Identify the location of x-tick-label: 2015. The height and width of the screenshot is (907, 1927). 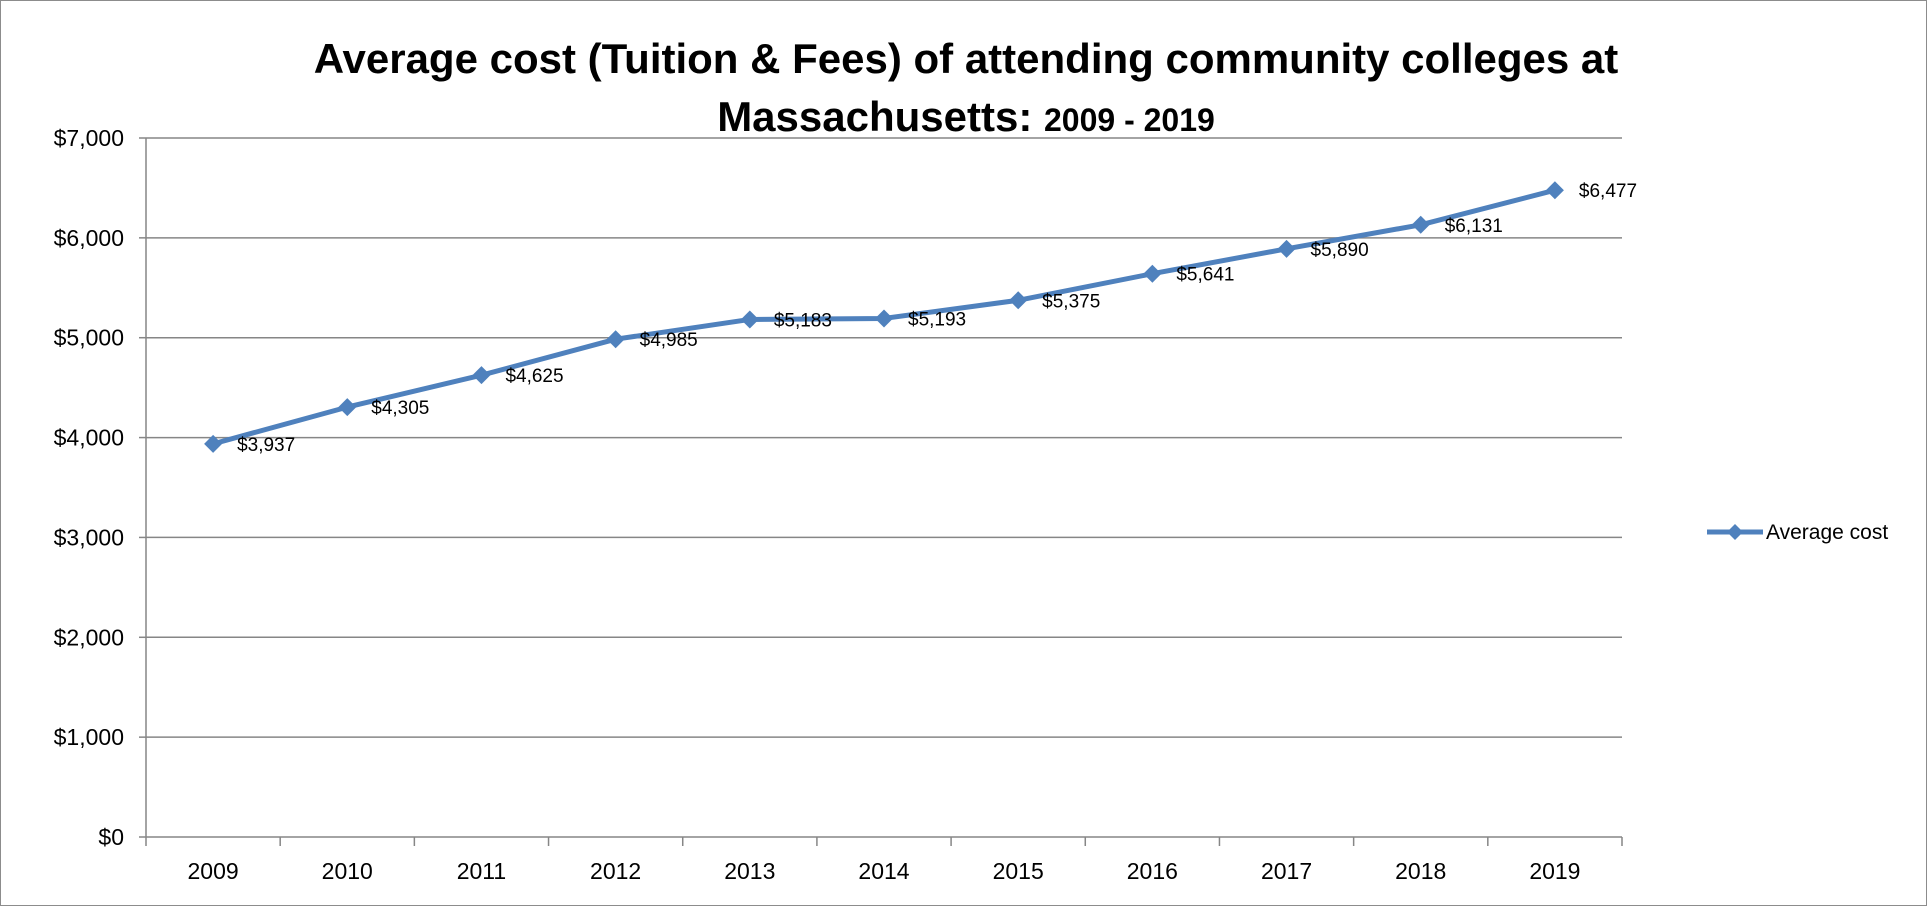
(1018, 871).